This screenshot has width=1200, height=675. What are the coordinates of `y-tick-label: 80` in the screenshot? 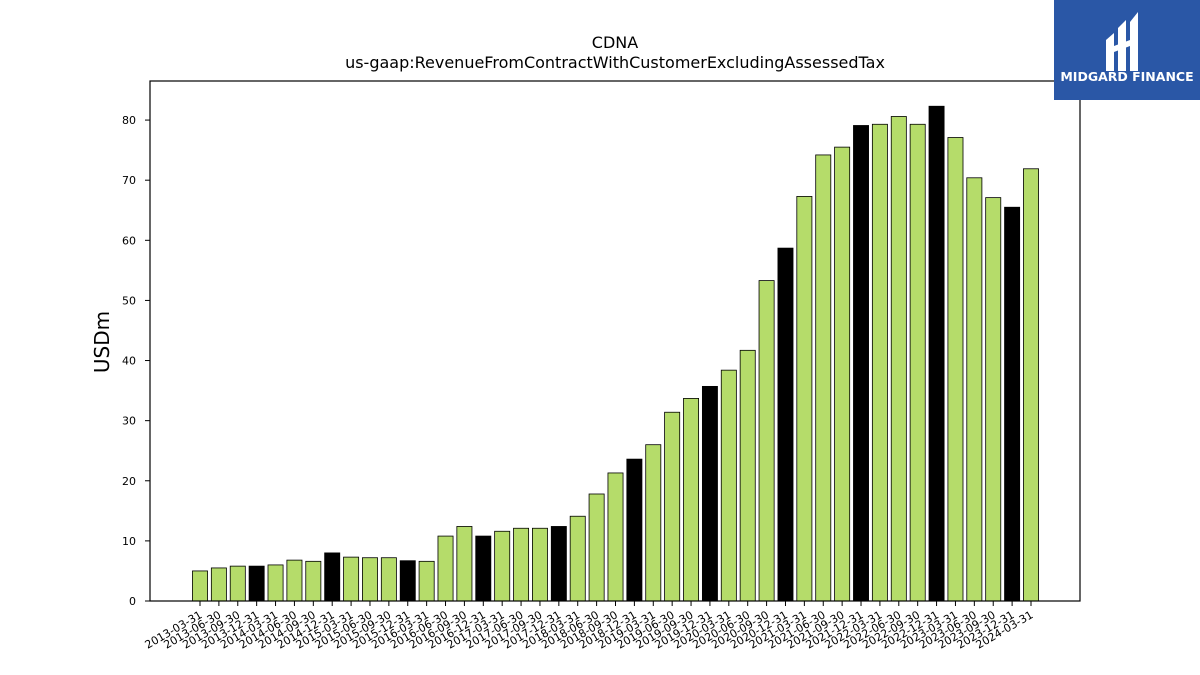 It's located at (129, 120).